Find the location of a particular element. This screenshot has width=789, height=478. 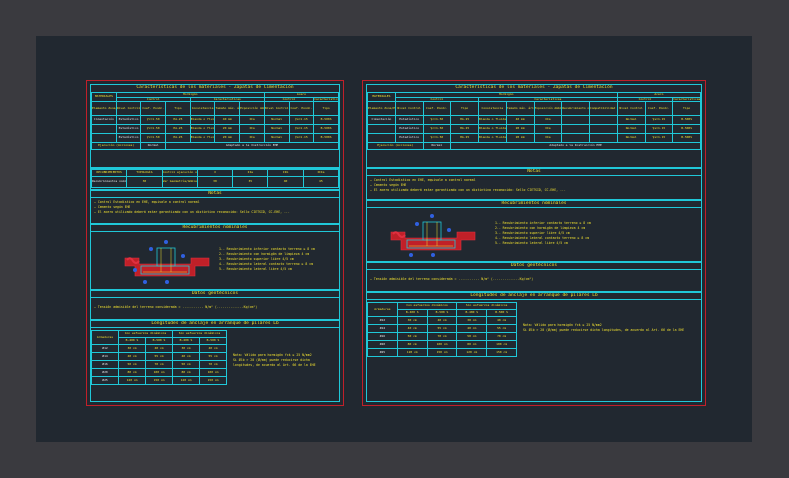

table-row: Ø14 40 cm 55 cm 40 cm 55 cm is located at coordinates (442, 328).